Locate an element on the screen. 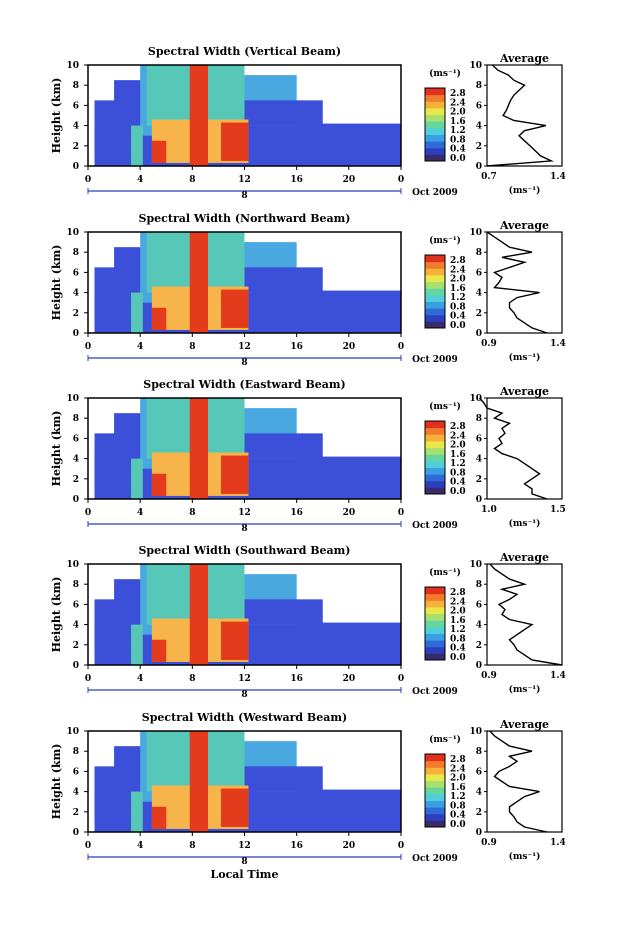  x-tick-label: 8 is located at coordinates (192, 513).